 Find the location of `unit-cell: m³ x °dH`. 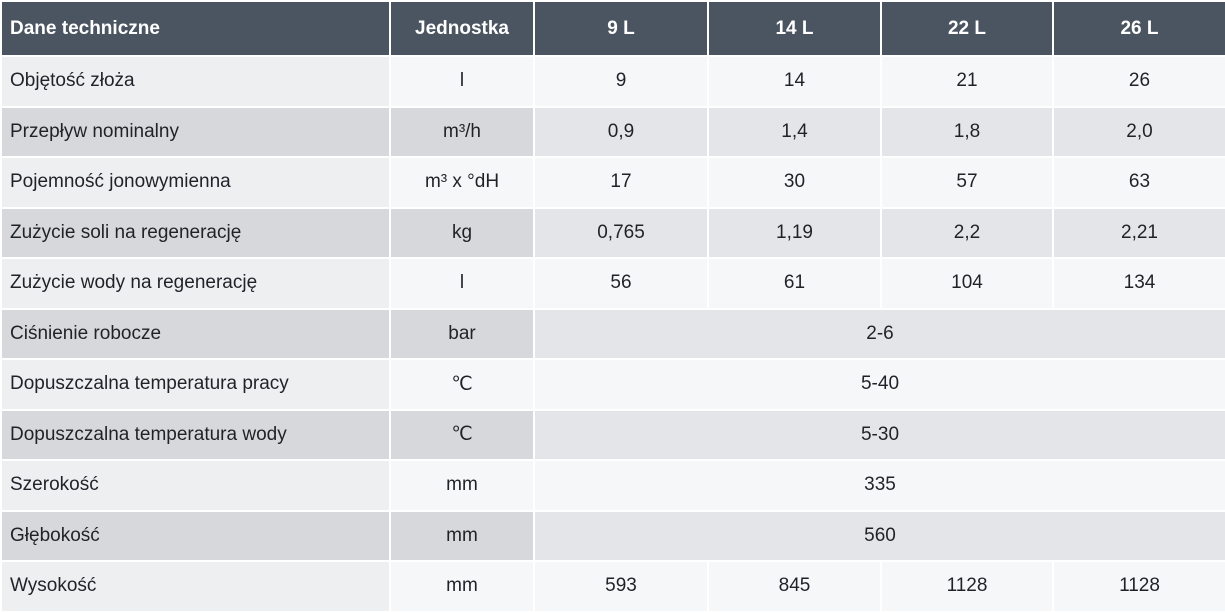

unit-cell: m³ x °dH is located at coordinates (462, 182).